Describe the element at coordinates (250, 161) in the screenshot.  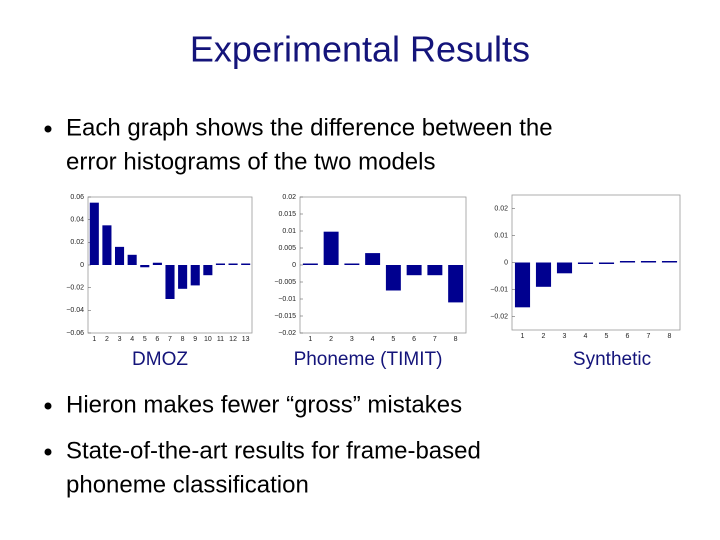
I see `bullet-text: error histograms of the two models` at that location.